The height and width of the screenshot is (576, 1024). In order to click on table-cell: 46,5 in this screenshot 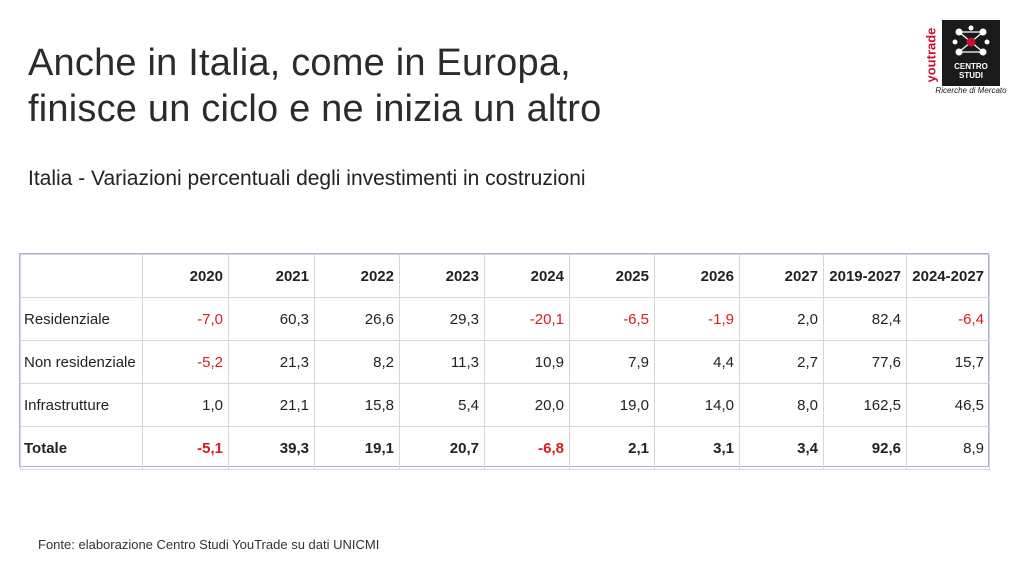, I will do `click(948, 405)`.